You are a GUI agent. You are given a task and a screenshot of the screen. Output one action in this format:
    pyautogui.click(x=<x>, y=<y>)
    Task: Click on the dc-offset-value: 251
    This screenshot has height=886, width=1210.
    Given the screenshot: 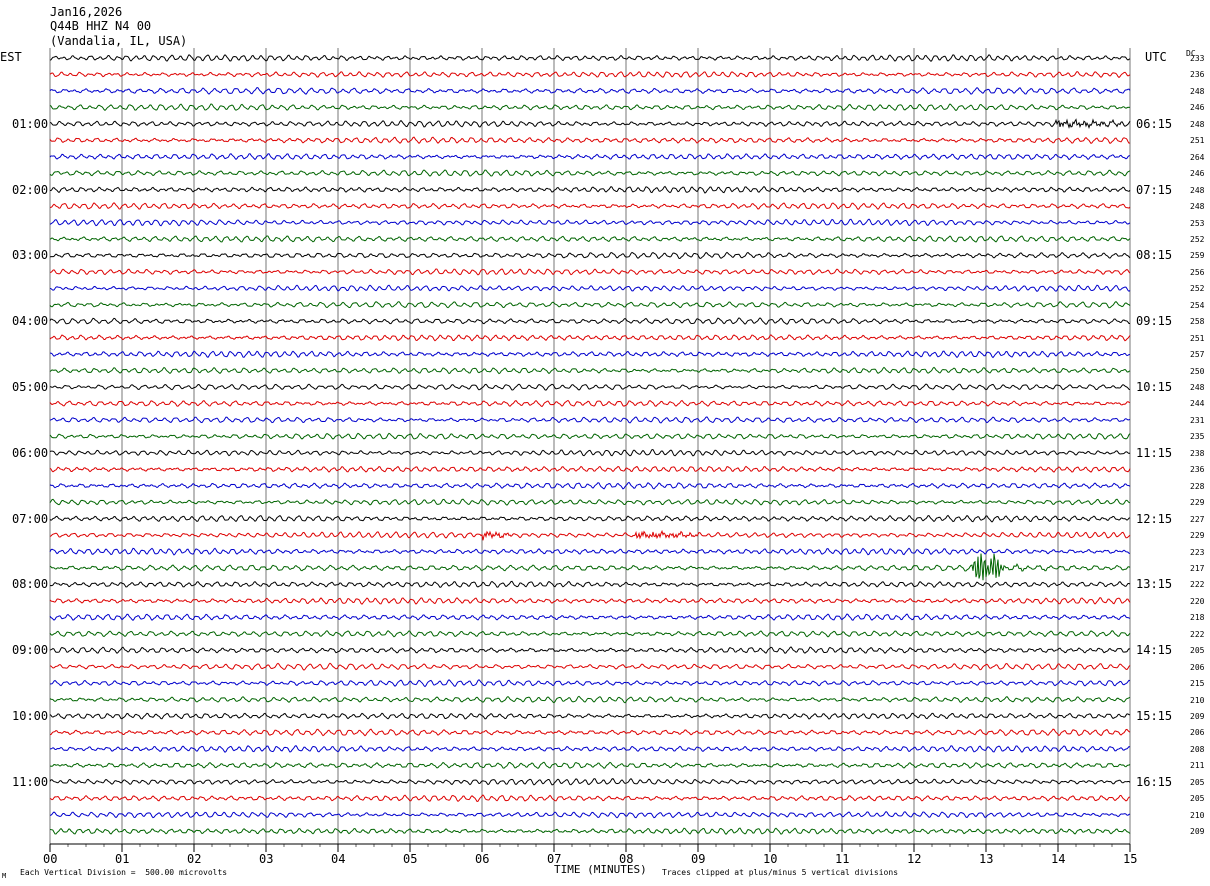 What is the action you would take?
    pyautogui.click(x=1197, y=141)
    